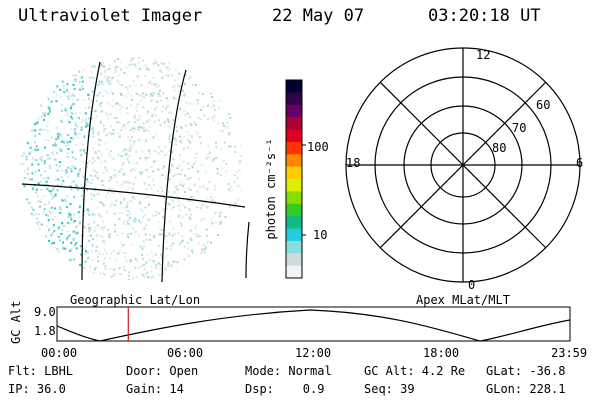 This screenshot has height=400, width=600. I want to click on lat-label-60: 60, so click(543, 105).